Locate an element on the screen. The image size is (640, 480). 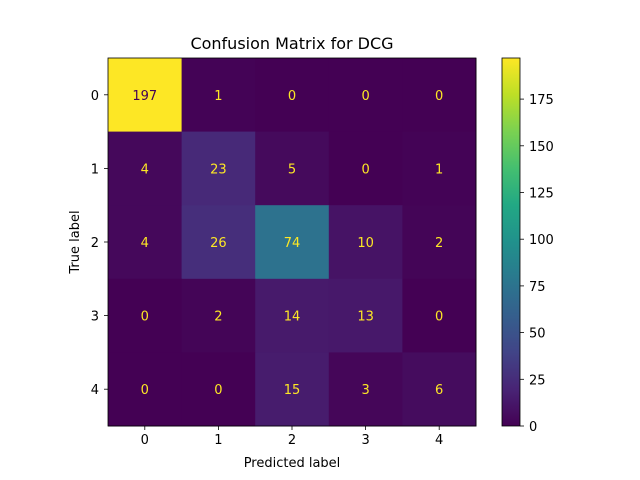
cell-value-label: 6 is located at coordinates (439, 390).